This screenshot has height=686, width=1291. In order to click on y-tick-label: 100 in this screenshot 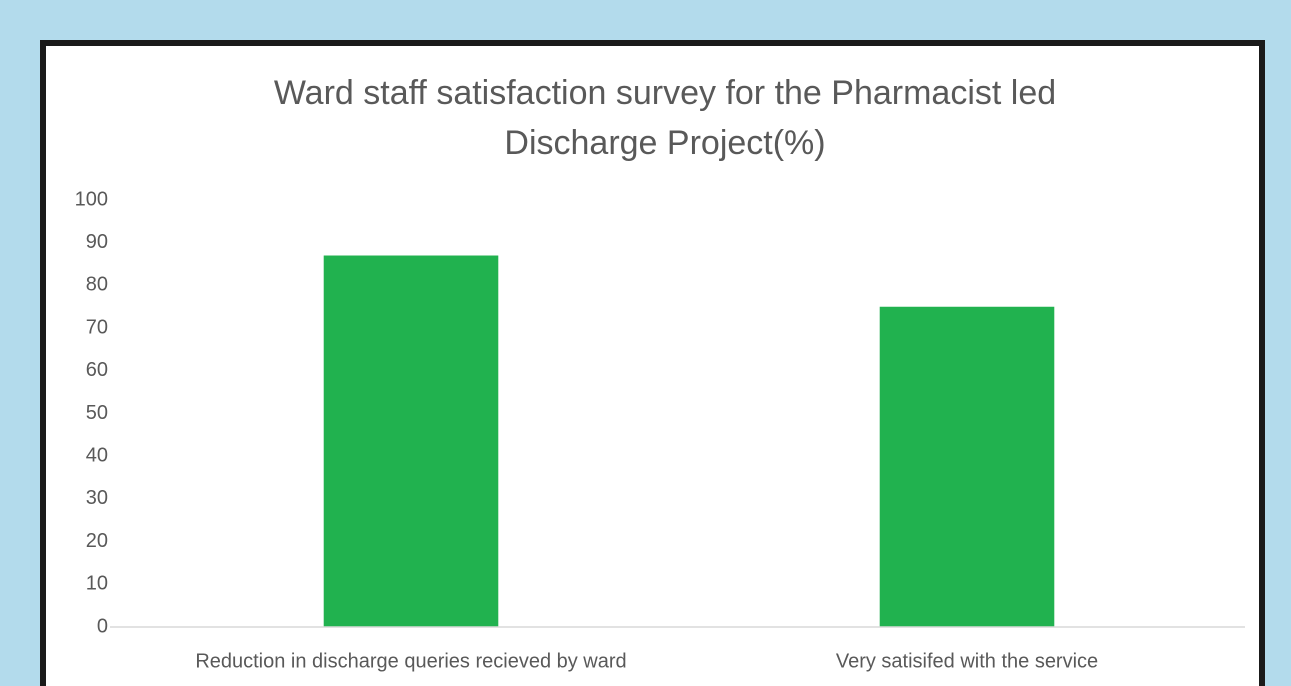, I will do `click(91, 199)`.